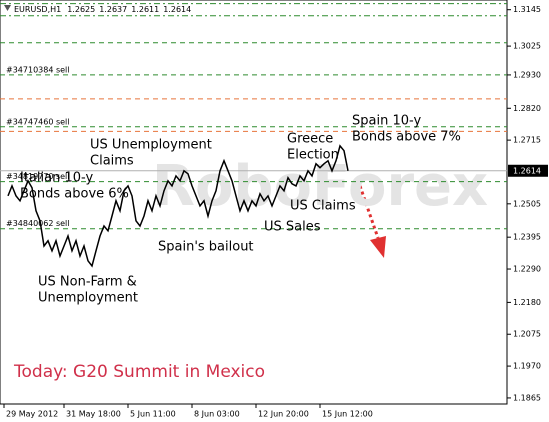  What do you see at coordinates (37, 9) in the screenshot?
I see `symbol: EURUSD,H1` at bounding box center [37, 9].